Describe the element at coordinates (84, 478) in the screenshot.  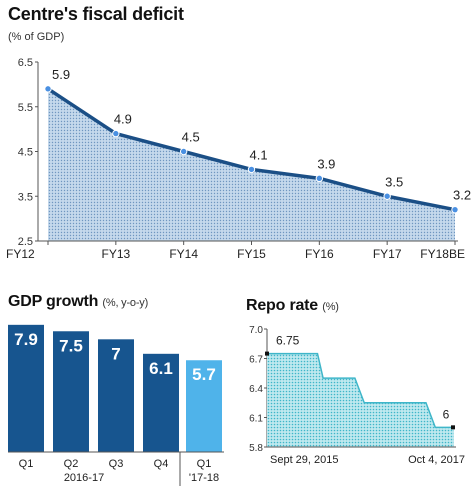
I see `gdp-group-label: 2016-17` at that location.